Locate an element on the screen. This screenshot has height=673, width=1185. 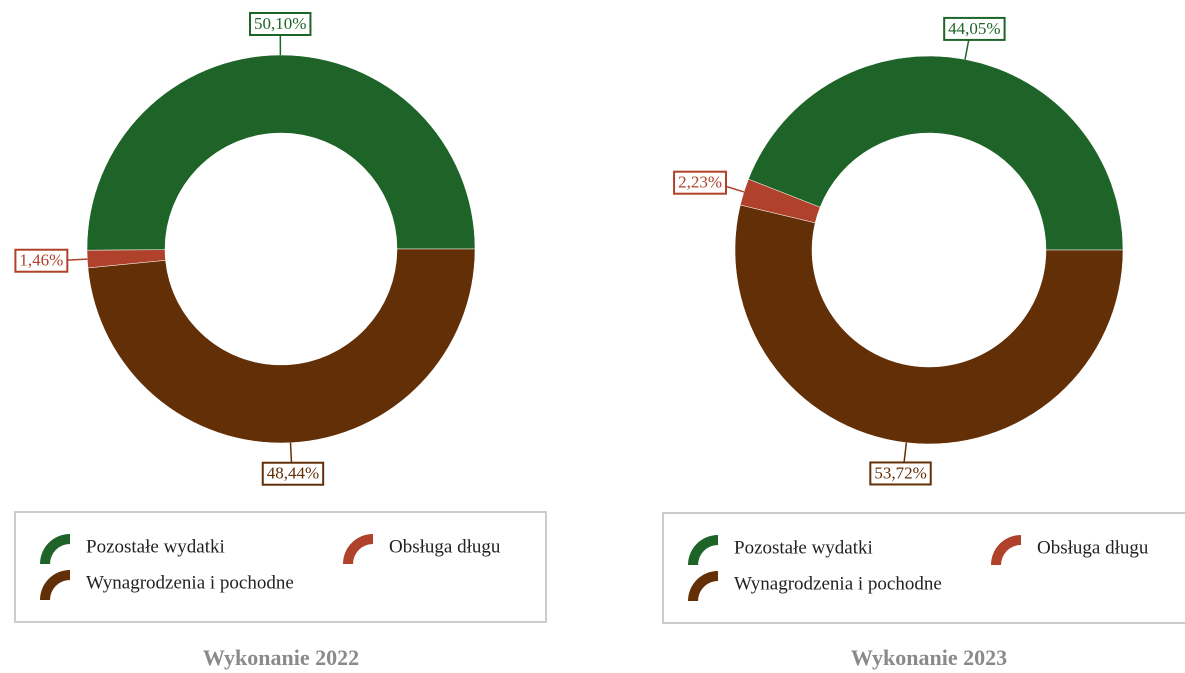
label-text: 1,46% is located at coordinates (41, 260).